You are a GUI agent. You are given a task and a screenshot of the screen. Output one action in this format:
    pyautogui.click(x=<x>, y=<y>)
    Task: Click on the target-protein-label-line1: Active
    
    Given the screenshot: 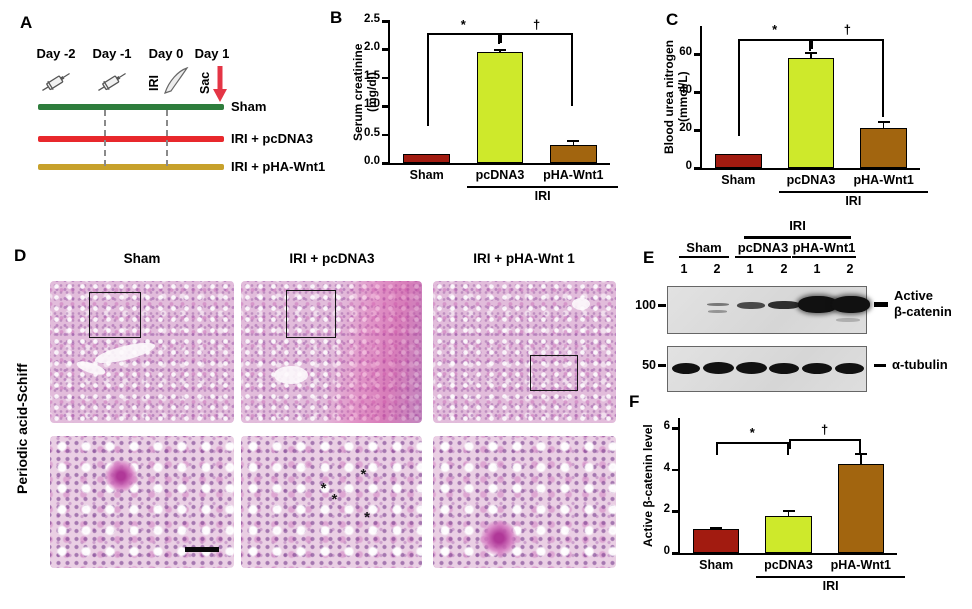 What is the action you would take?
    pyautogui.click(x=914, y=295)
    